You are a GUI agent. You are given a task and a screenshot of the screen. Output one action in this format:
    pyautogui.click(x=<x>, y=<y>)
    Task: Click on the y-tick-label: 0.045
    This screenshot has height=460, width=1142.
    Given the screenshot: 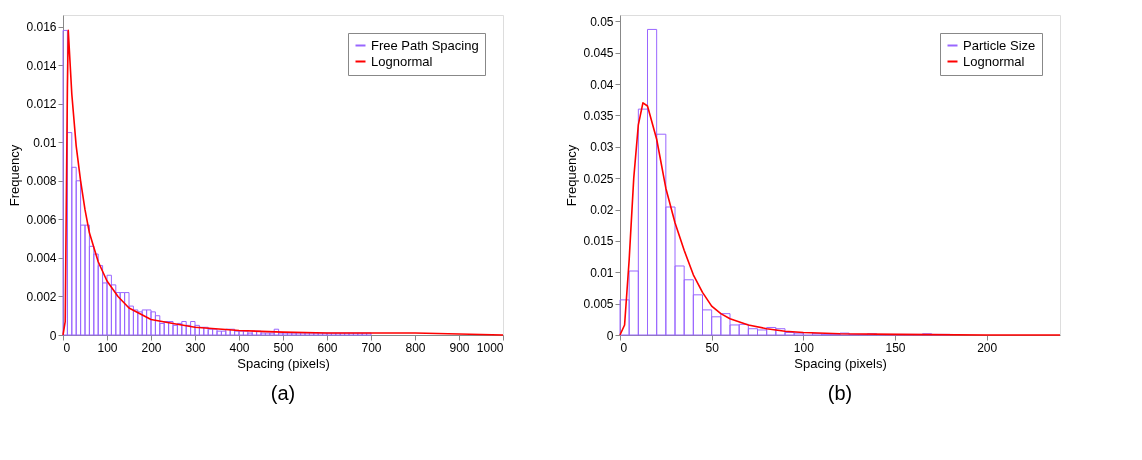 What is the action you would take?
    pyautogui.click(x=598, y=53)
    